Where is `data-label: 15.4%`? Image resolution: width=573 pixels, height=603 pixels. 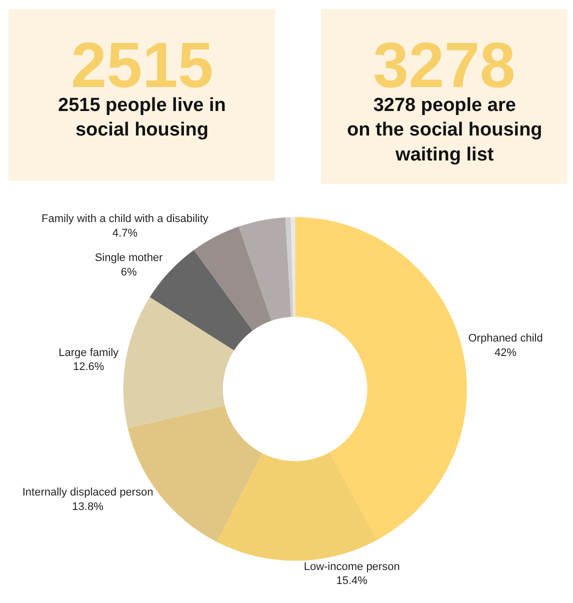 data-label: 15.4% is located at coordinates (352, 581).